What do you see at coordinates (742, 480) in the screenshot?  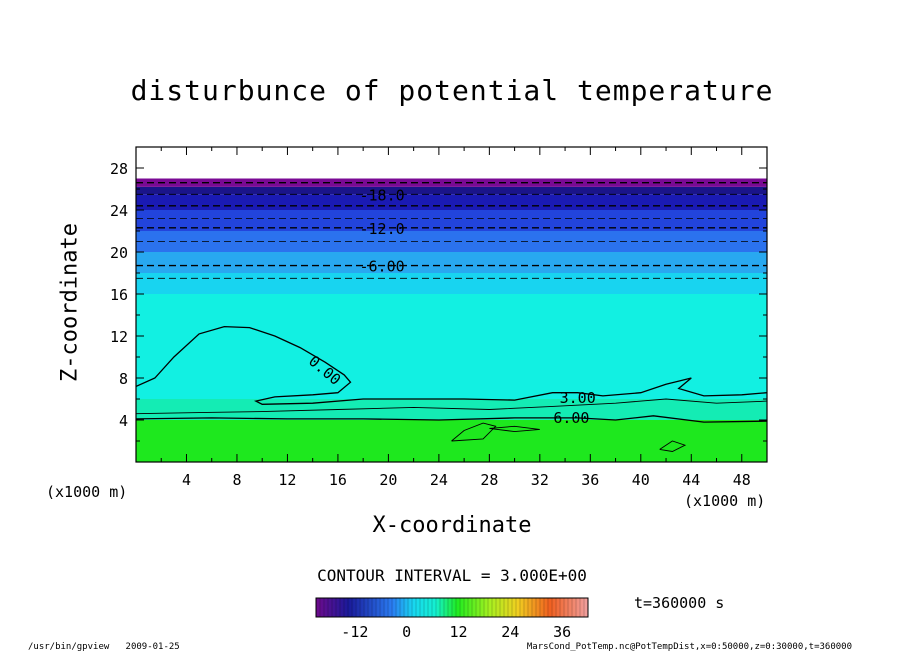 I see `x-tick-label-11: 48` at bounding box center [742, 480].